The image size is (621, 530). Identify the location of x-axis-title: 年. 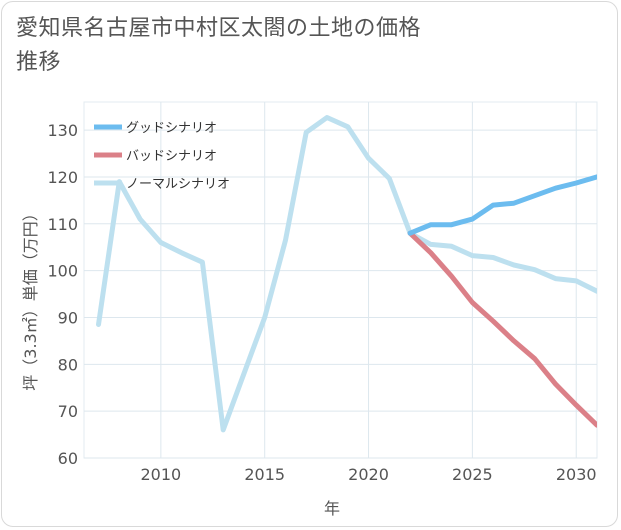
(332, 508).